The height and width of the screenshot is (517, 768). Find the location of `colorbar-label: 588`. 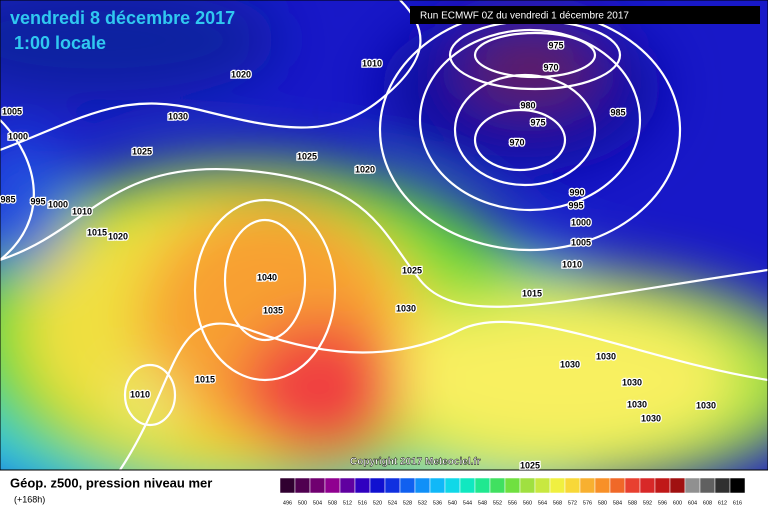

colorbar-label: 588 is located at coordinates (632, 503).